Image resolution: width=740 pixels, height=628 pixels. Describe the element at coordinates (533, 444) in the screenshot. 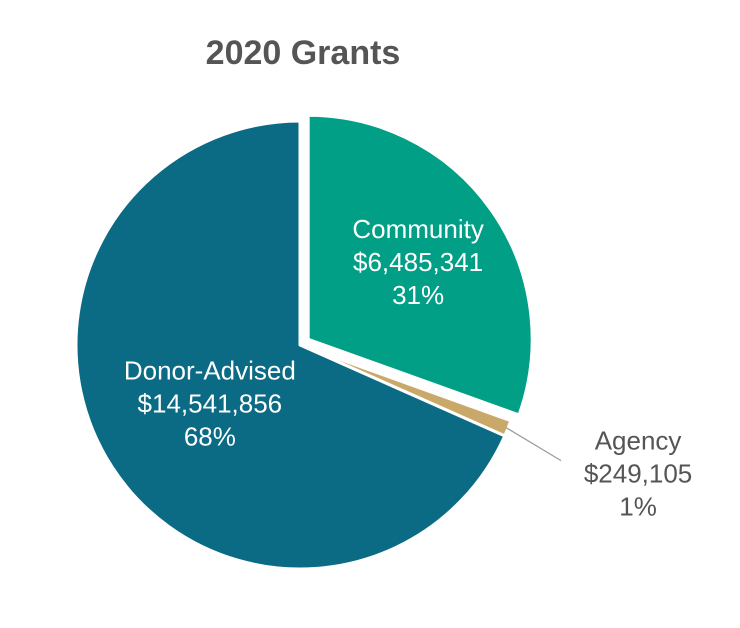

I see `agency-leader-line` at that location.